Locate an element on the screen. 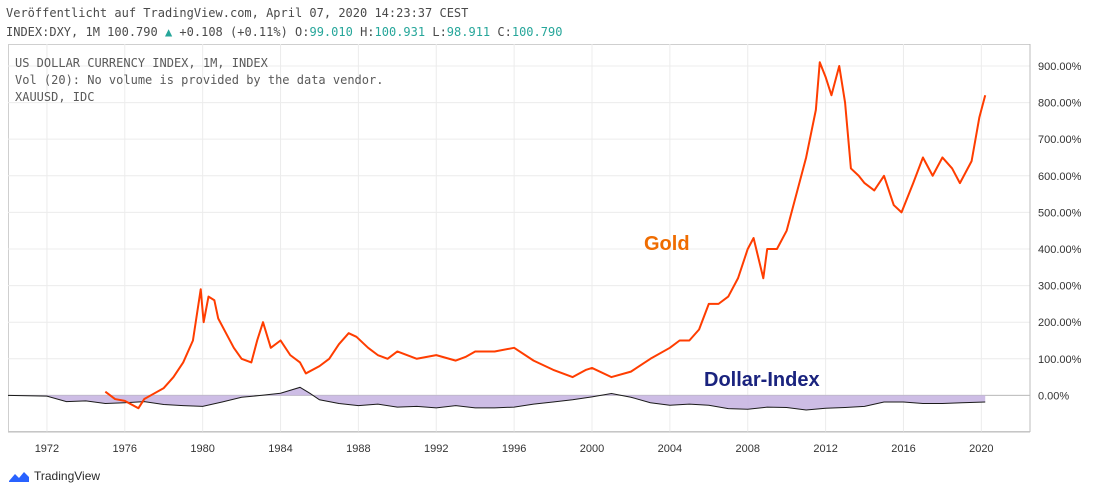 The height and width of the screenshot is (496, 1100). close-value: 100.790 is located at coordinates (537, 32).